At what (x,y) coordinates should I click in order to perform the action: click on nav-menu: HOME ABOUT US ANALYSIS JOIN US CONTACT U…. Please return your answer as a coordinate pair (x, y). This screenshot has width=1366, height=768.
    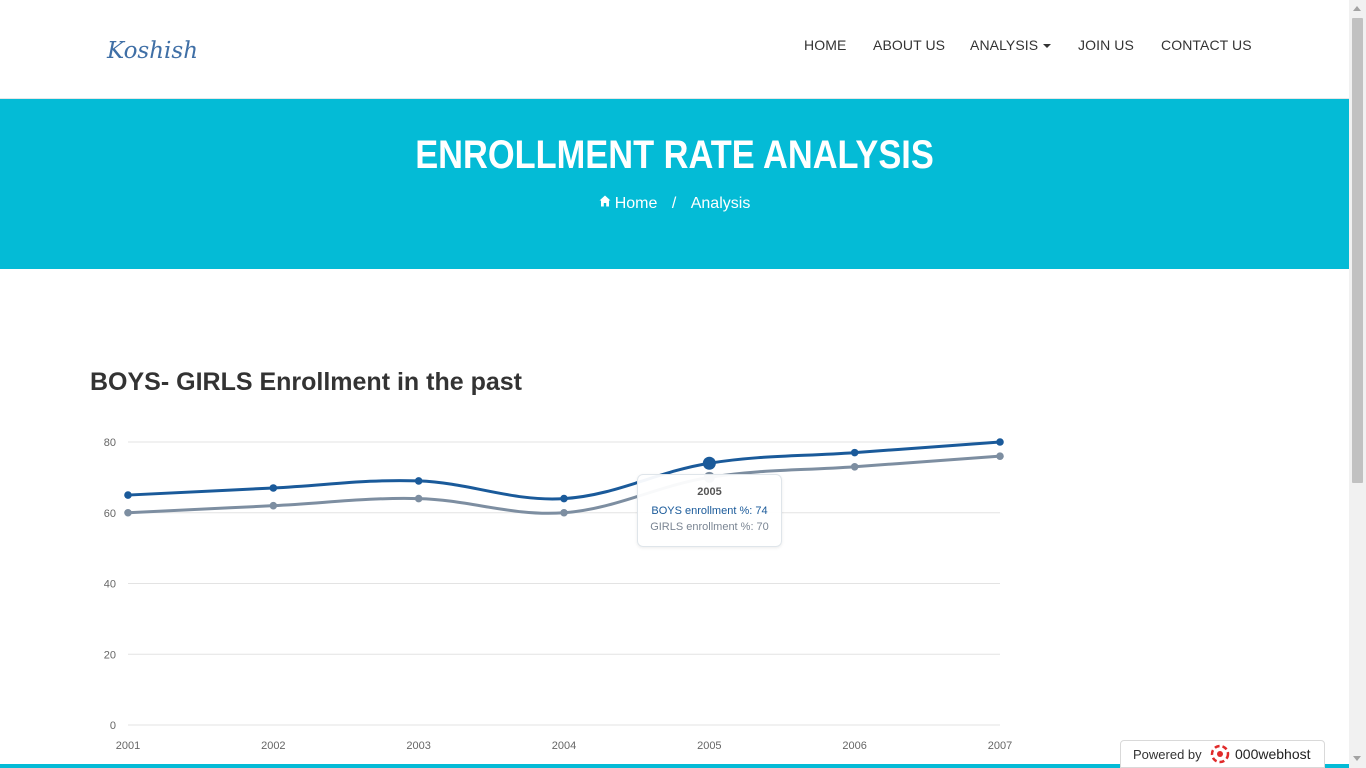
    Looking at the image, I should click on (674, 47).